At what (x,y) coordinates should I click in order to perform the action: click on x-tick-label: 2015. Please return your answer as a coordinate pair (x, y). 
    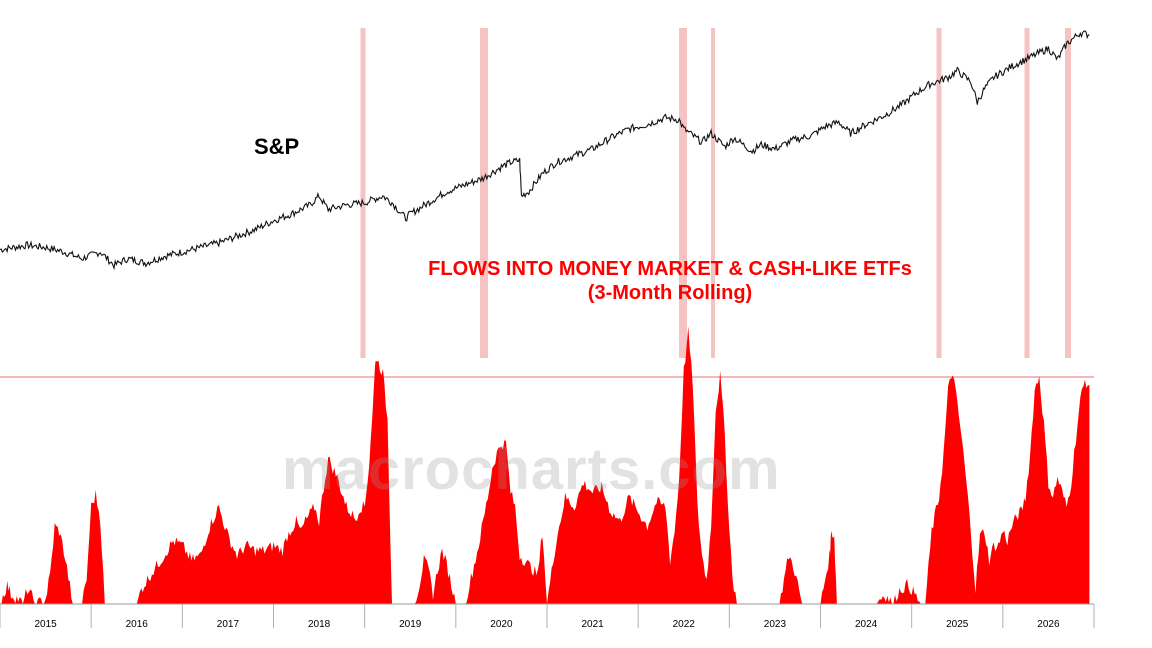
    Looking at the image, I should click on (45, 624).